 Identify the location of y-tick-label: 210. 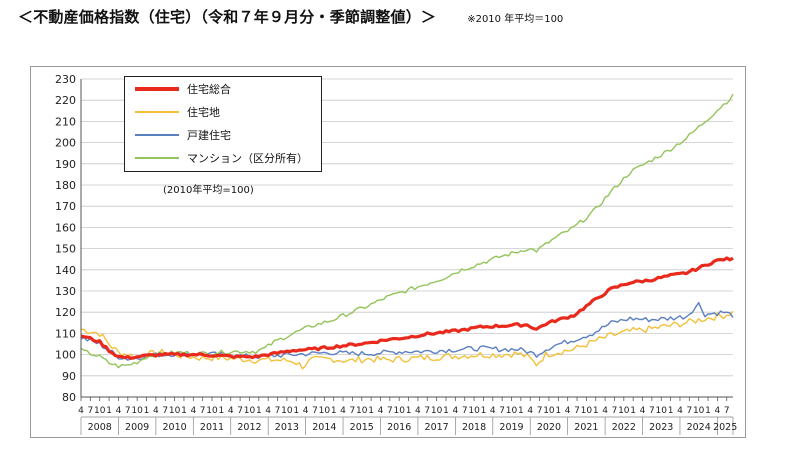
(65, 121).